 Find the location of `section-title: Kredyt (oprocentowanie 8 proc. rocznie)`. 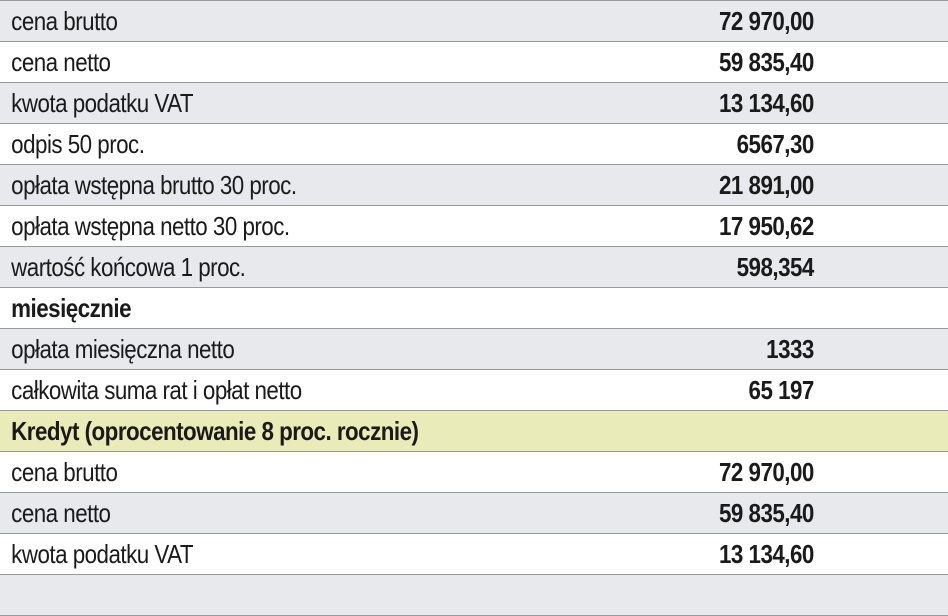

section-title: Kredyt (oprocentowanie 8 proc. rocznie) is located at coordinates (215, 430).